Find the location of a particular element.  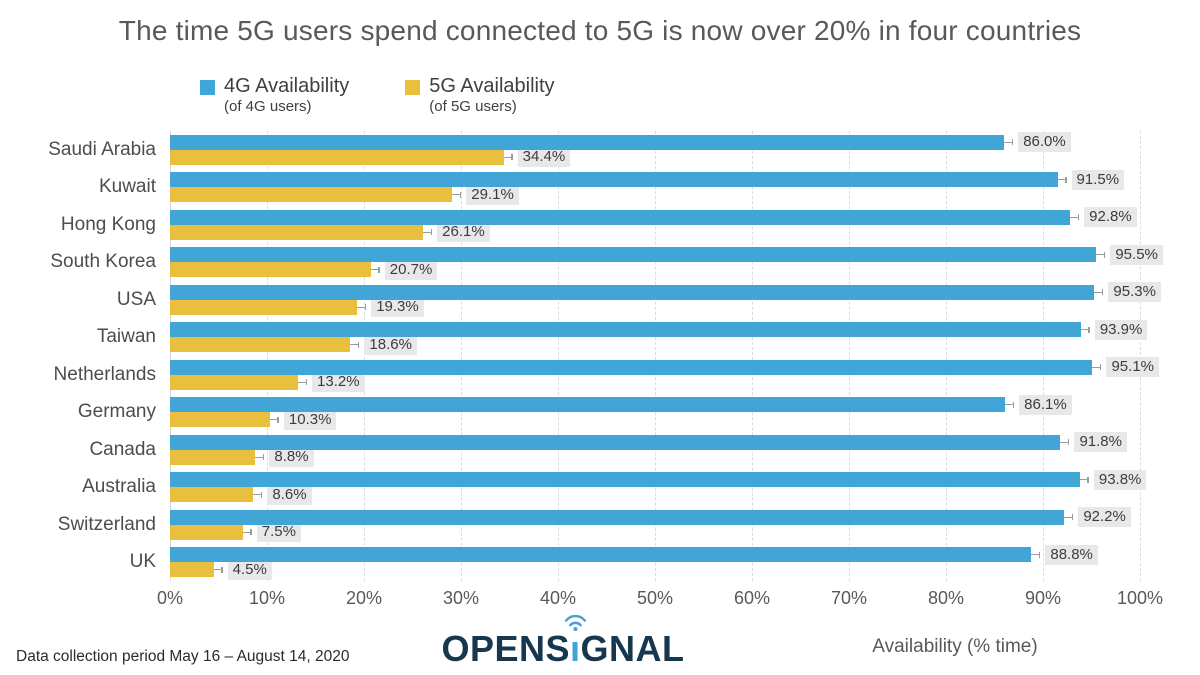

value-label: 86.1% is located at coordinates (1045, 404).